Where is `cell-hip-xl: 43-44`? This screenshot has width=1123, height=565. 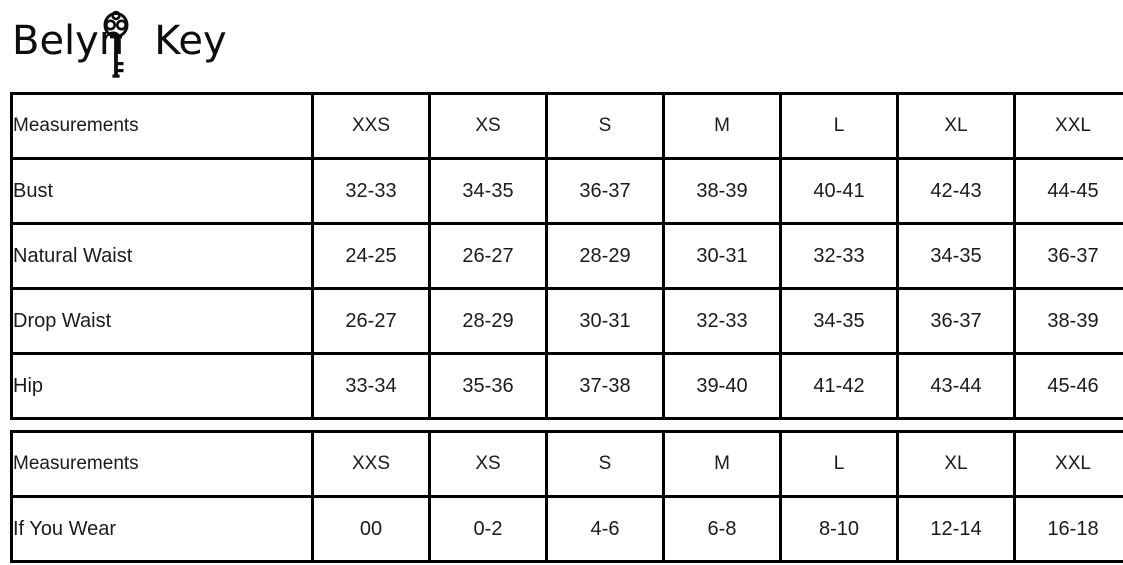 cell-hip-xl: 43-44 is located at coordinates (956, 386).